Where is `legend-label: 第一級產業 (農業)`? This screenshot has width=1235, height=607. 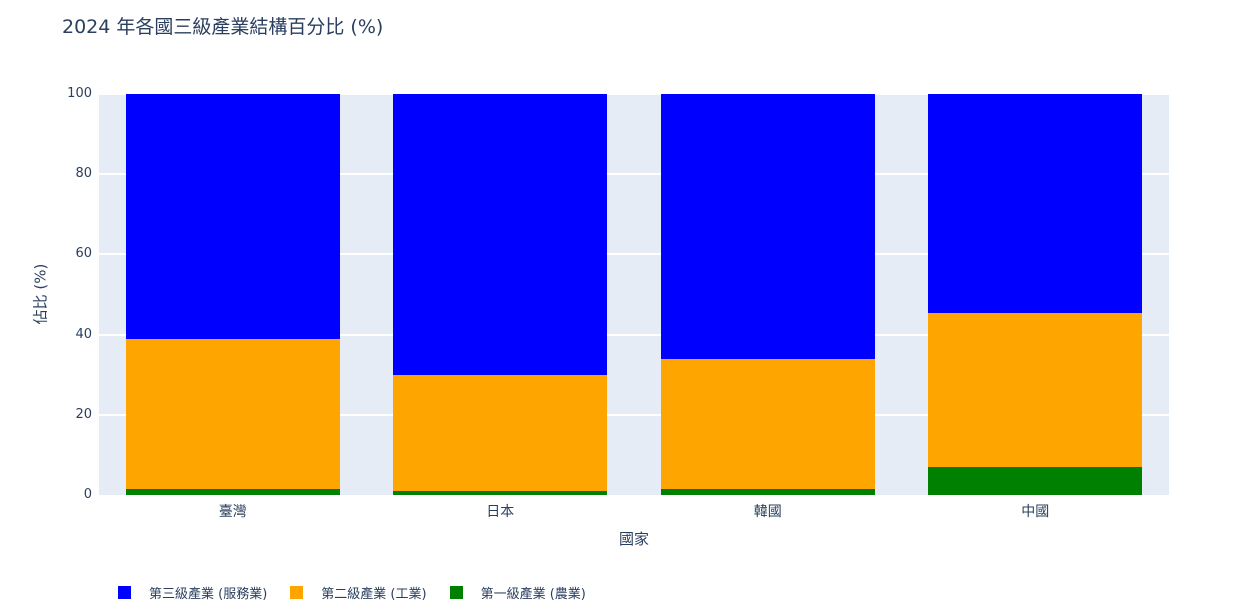 legend-label: 第一級產業 (農業) is located at coordinates (533, 594).